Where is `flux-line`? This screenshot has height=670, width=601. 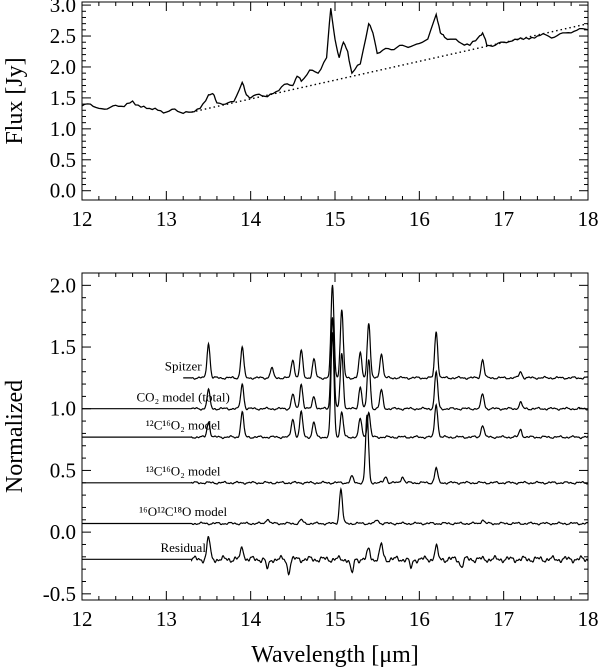
flux-line is located at coordinates (335, 61).